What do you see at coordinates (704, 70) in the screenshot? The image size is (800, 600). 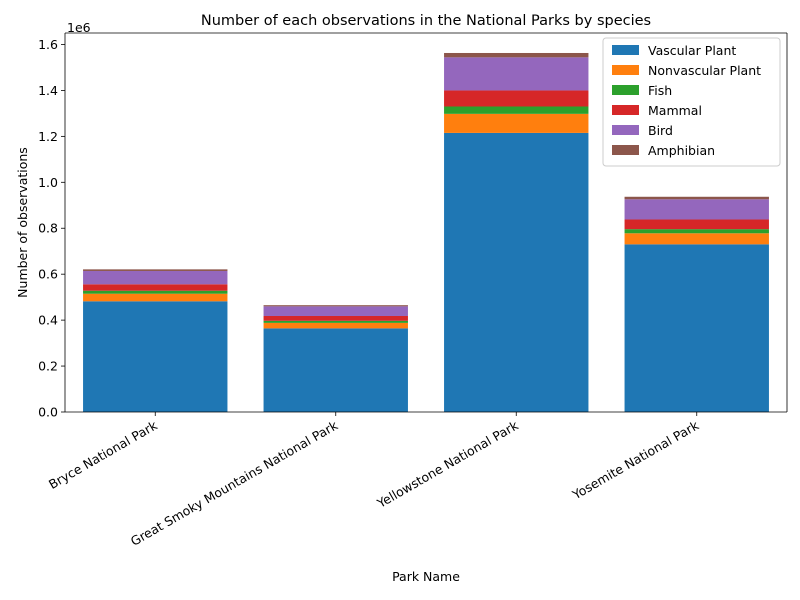 I see `legend-label: Nonvascular Plant` at bounding box center [704, 70].